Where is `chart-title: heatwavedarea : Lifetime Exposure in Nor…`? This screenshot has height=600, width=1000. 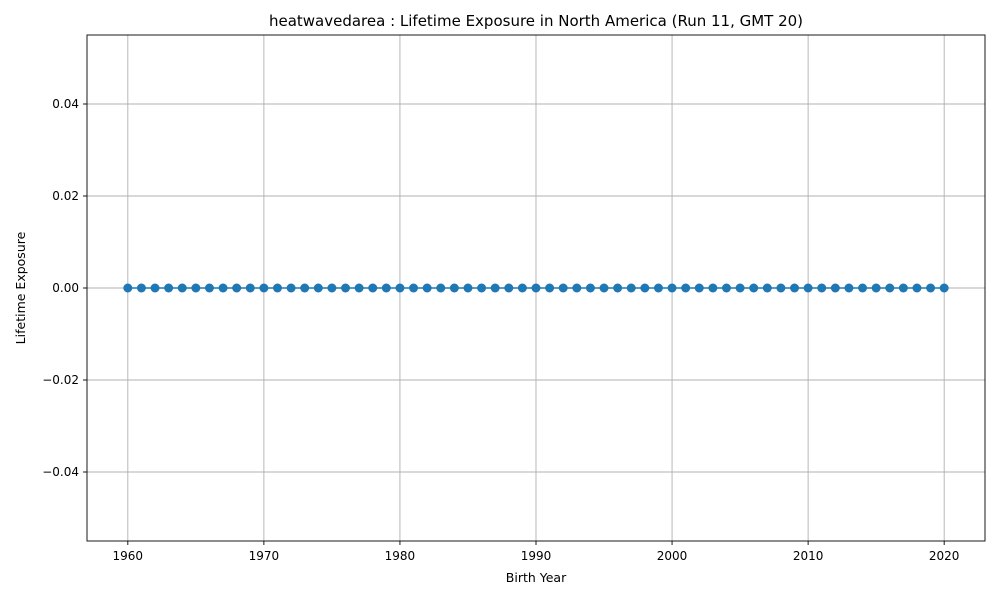 chart-title: heatwavedarea : Lifetime Exposure in Nor… is located at coordinates (536, 21).